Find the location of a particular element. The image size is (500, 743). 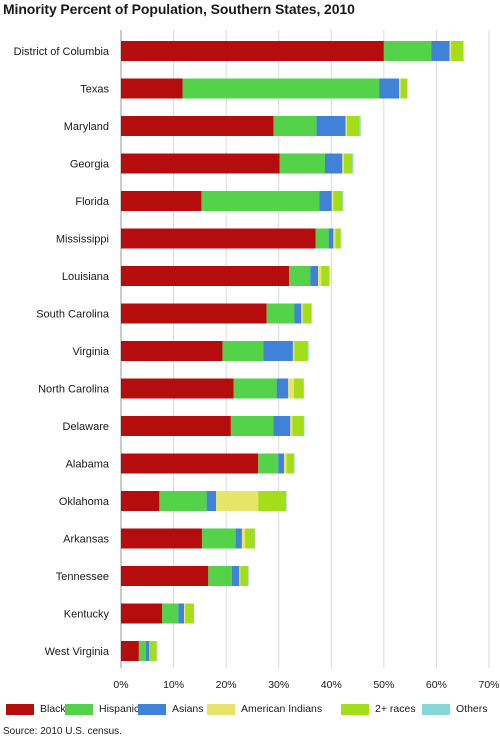

bar-district-of-columbia-asians is located at coordinates (440, 51).